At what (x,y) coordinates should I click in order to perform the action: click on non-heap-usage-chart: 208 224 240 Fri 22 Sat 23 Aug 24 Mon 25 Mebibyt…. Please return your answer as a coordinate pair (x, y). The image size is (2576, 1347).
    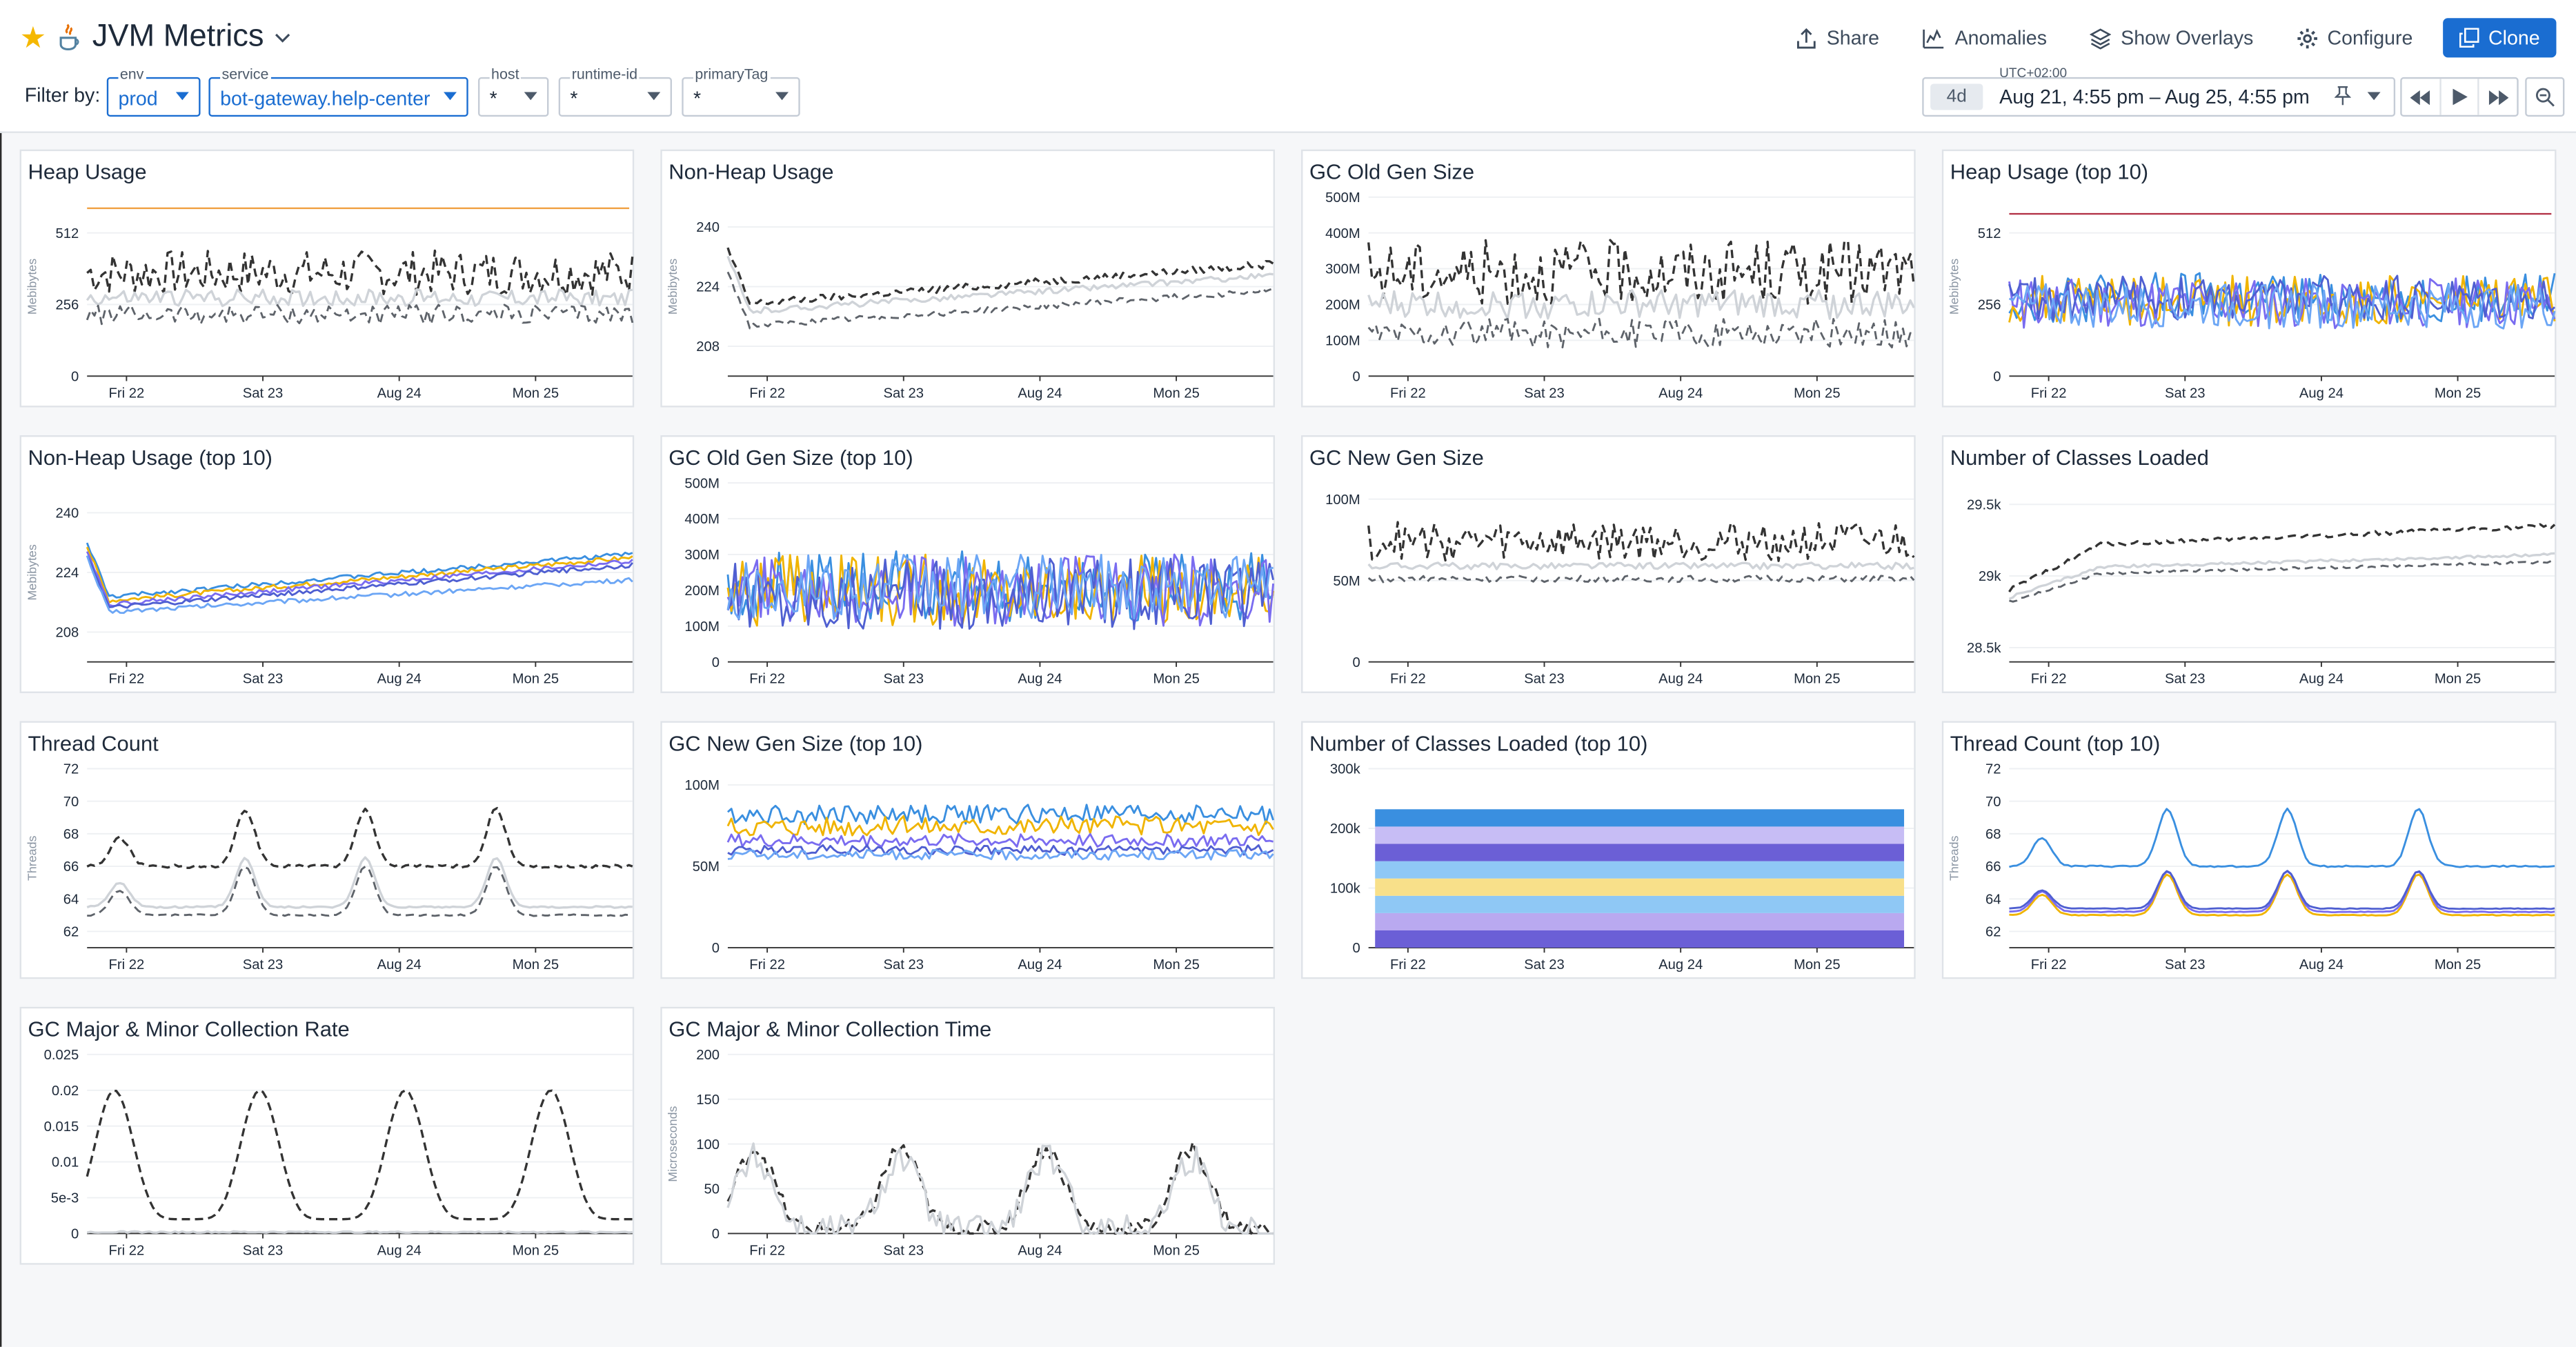
    Looking at the image, I should click on (969, 280).